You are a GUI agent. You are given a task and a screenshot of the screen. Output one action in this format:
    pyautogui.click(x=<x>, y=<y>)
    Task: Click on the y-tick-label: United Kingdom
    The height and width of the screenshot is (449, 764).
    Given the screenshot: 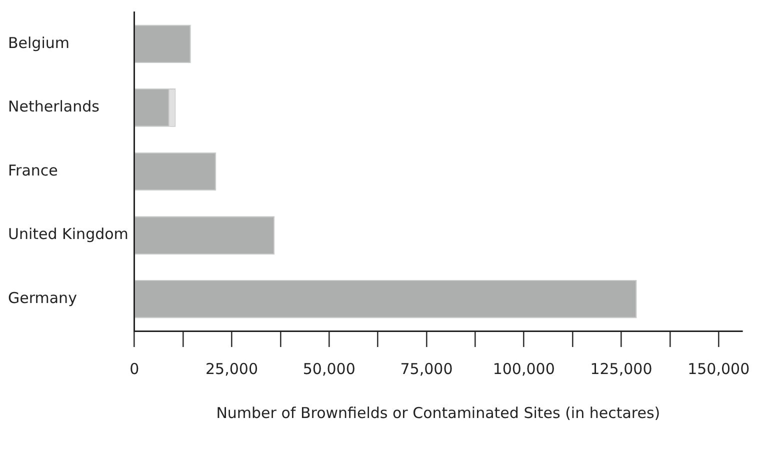 What is the action you would take?
    pyautogui.click(x=68, y=234)
    